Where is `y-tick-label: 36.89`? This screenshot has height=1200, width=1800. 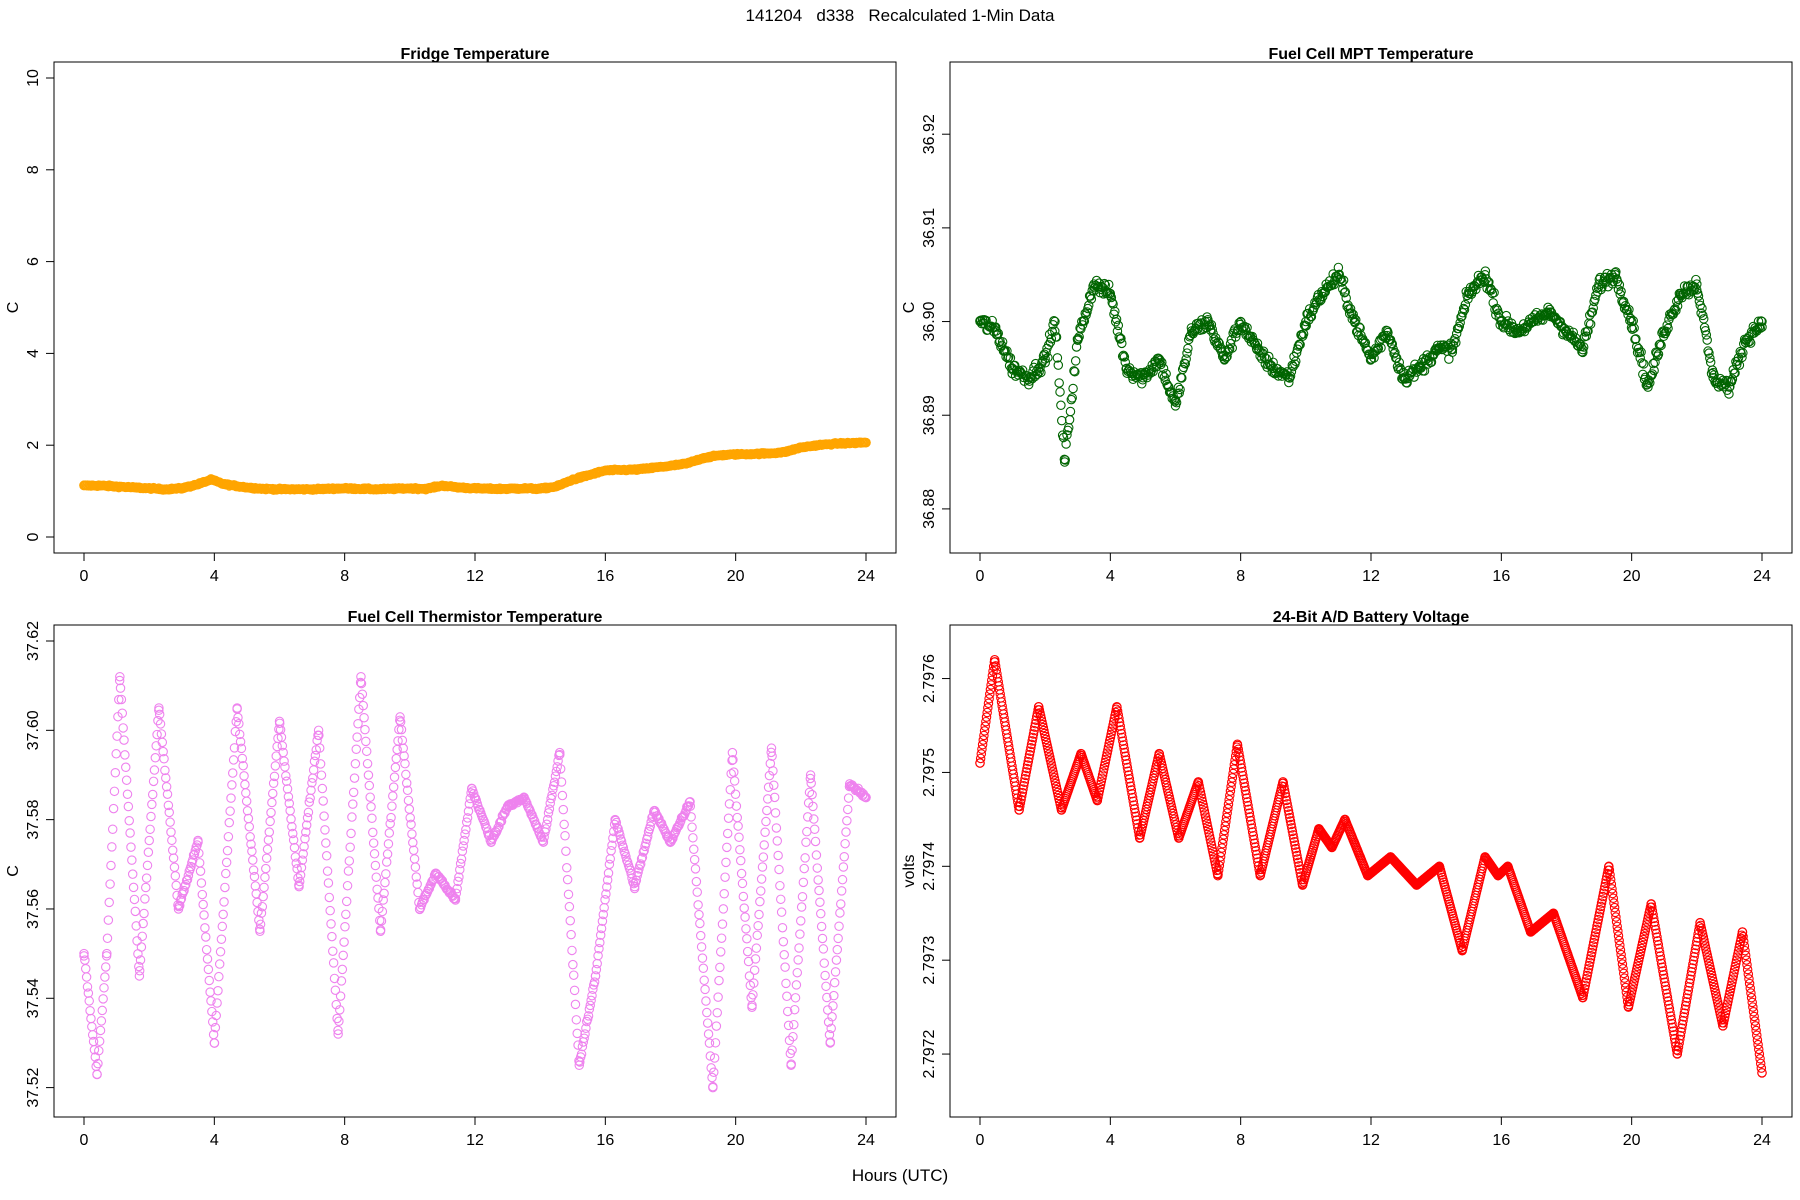 y-tick-label: 36.89 is located at coordinates (929, 415).